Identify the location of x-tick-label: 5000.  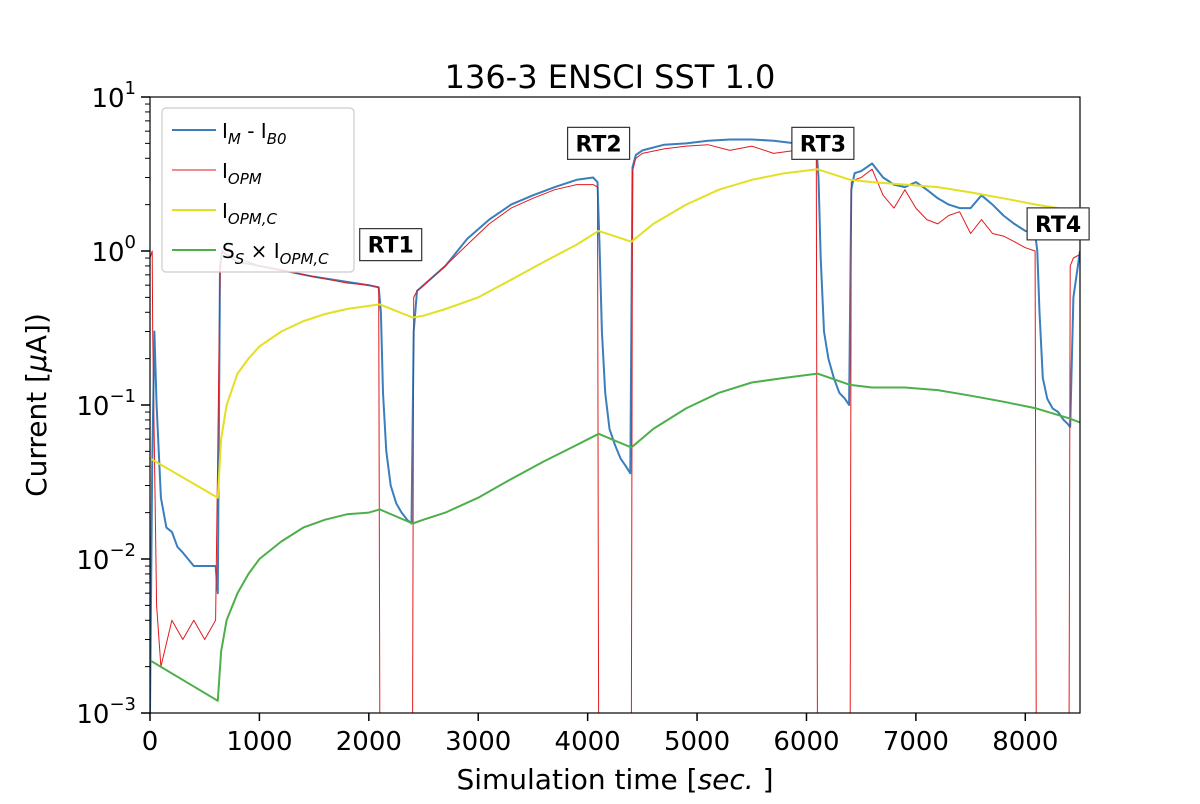
(697, 742).